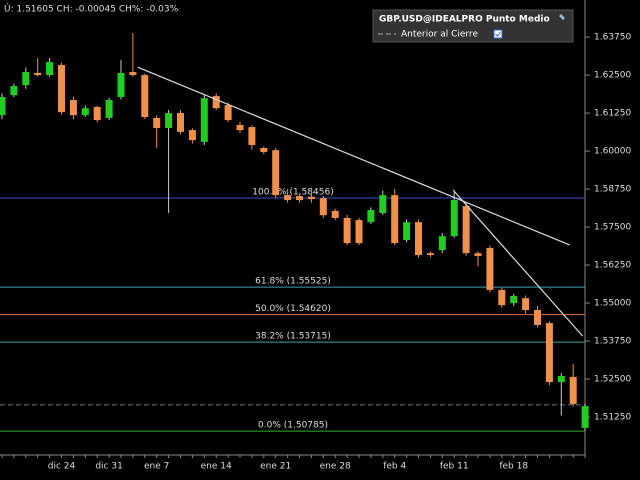 This screenshot has width=640, height=480. Describe the element at coordinates (156, 467) in the screenshot. I see `x-tick-label: ene 7` at that location.